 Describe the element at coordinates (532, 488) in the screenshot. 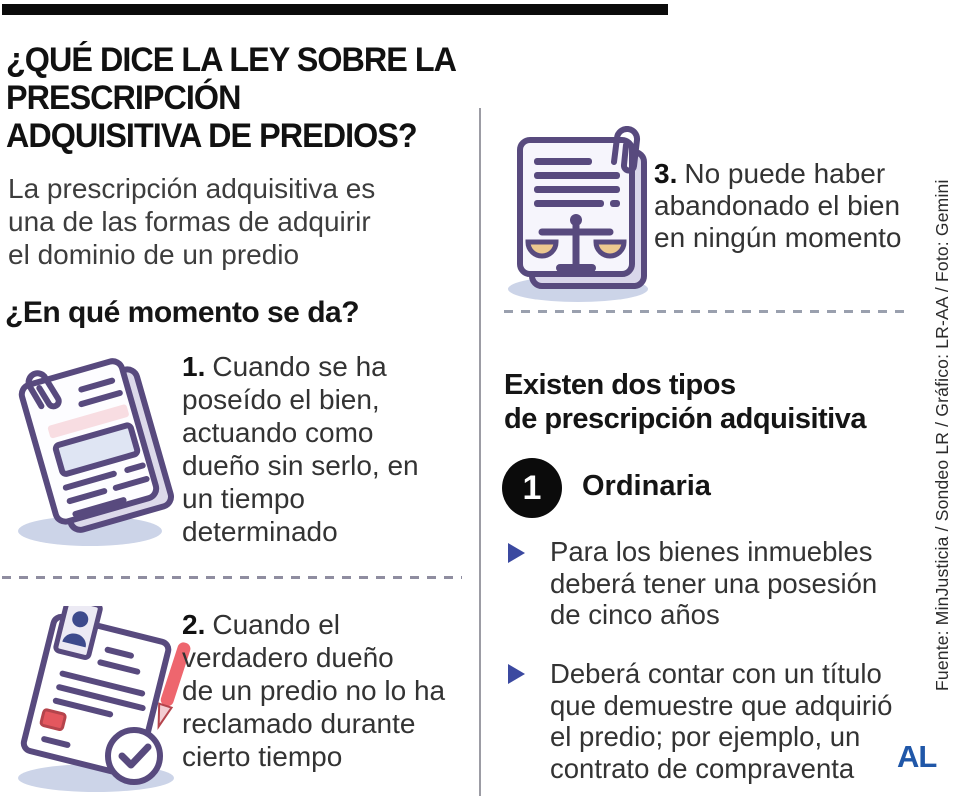

I see `type-1-number-badge: 1` at that location.